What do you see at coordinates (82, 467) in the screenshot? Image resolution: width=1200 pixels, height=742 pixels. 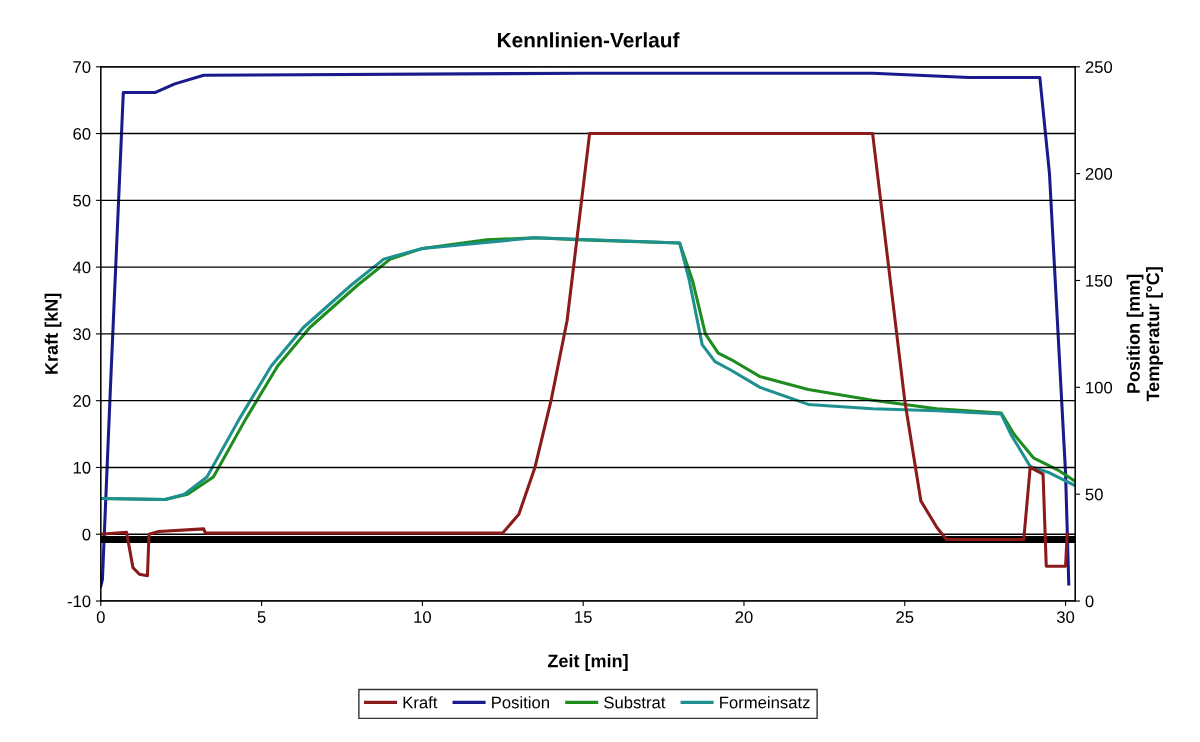 I see `y-tick-label: 10` at bounding box center [82, 467].